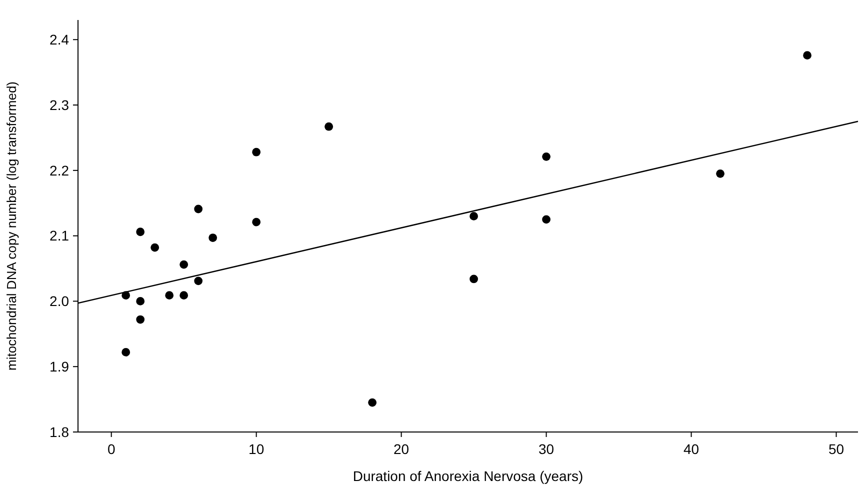  Describe the element at coordinates (60, 301) in the screenshot. I see `y-tick-label: 2.0` at that location.